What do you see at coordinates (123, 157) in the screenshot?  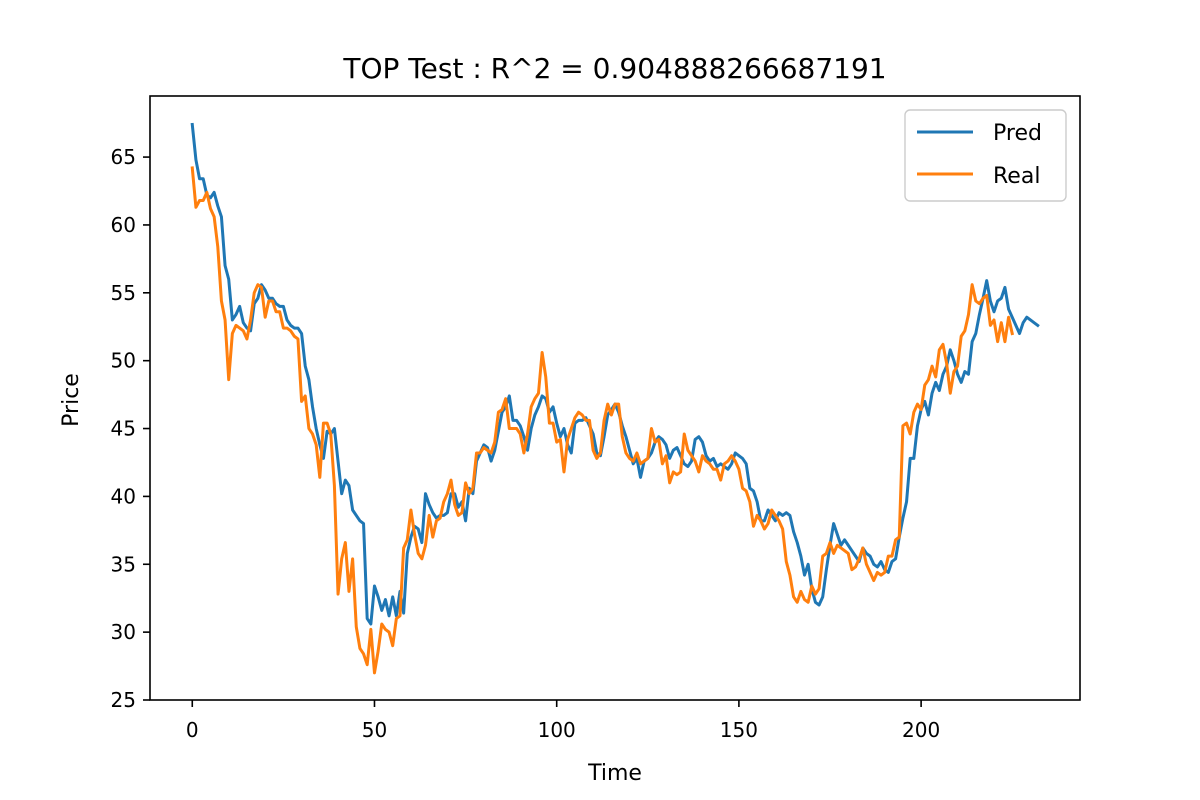 I see `y-tick-label: 65` at bounding box center [123, 157].